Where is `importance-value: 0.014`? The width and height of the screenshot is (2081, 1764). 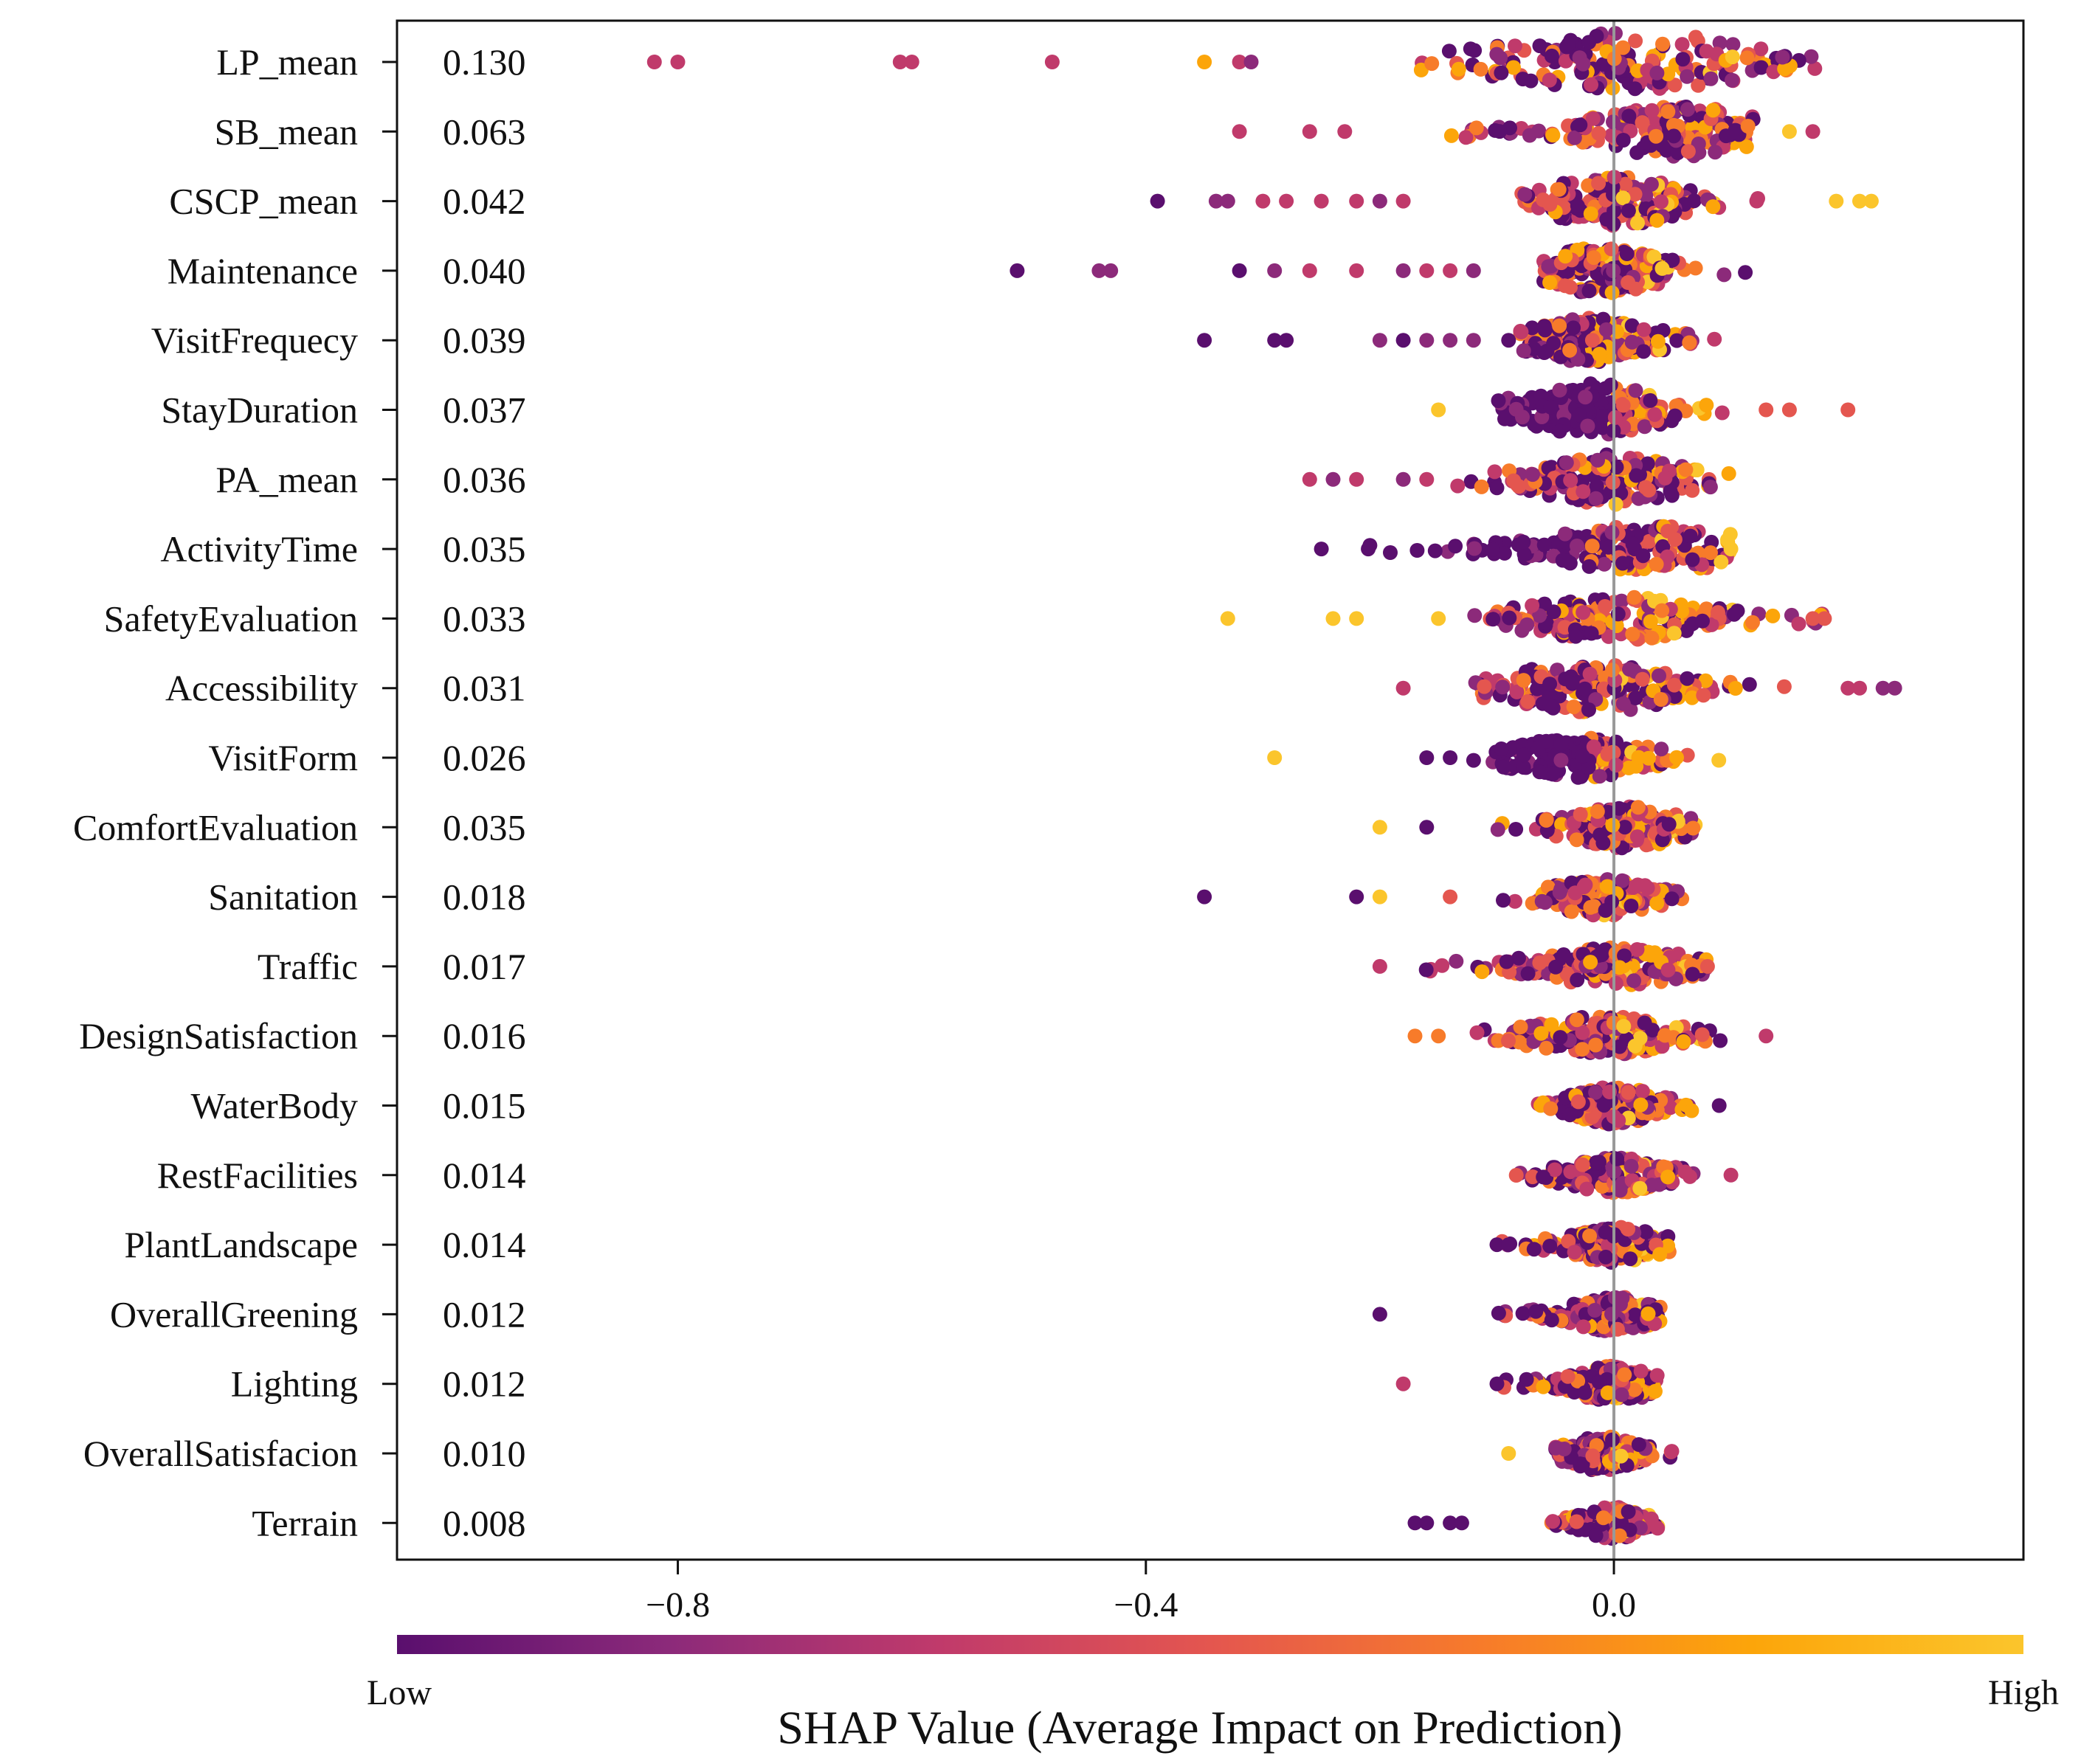 importance-value: 0.014 is located at coordinates (484, 1175).